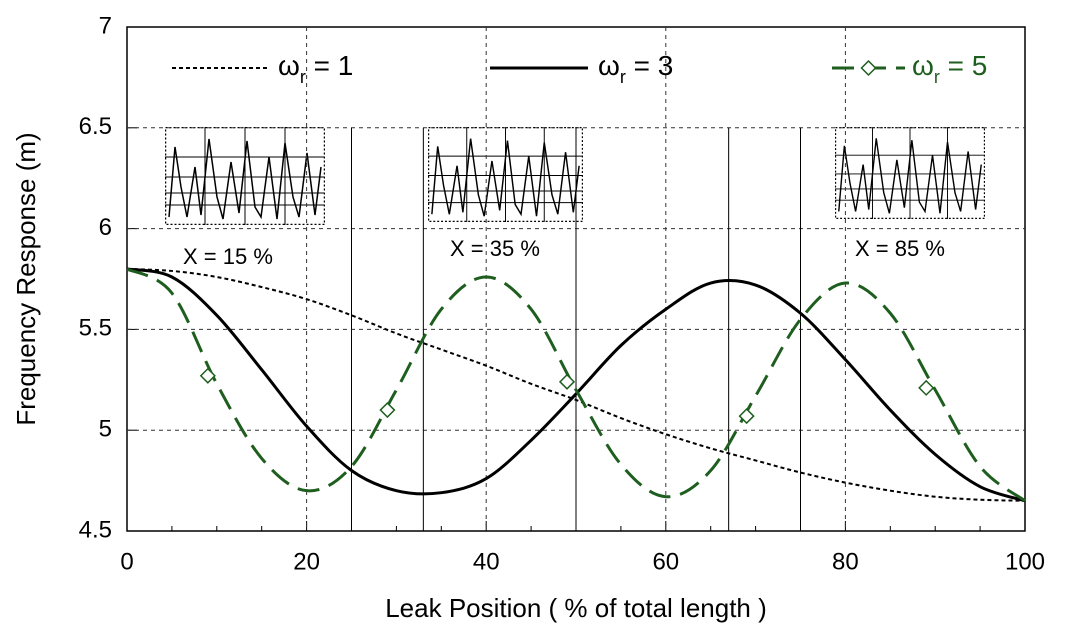 Image resolution: width=1068 pixels, height=634 pixels. What do you see at coordinates (868, 68) in the screenshot?
I see `legend-marker` at bounding box center [868, 68].